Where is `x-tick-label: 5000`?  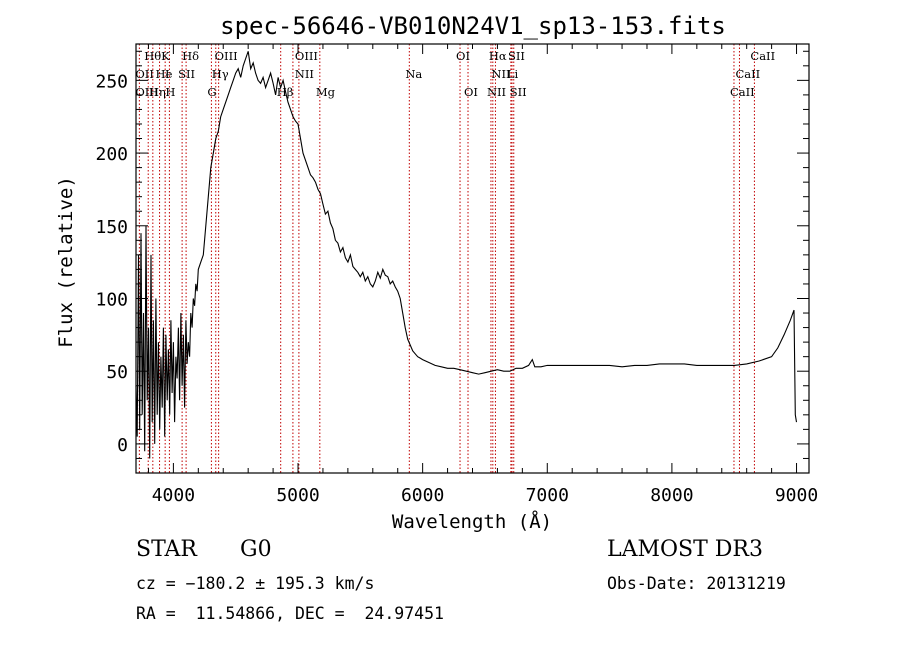 x-tick-label: 5000 is located at coordinates (297, 495).